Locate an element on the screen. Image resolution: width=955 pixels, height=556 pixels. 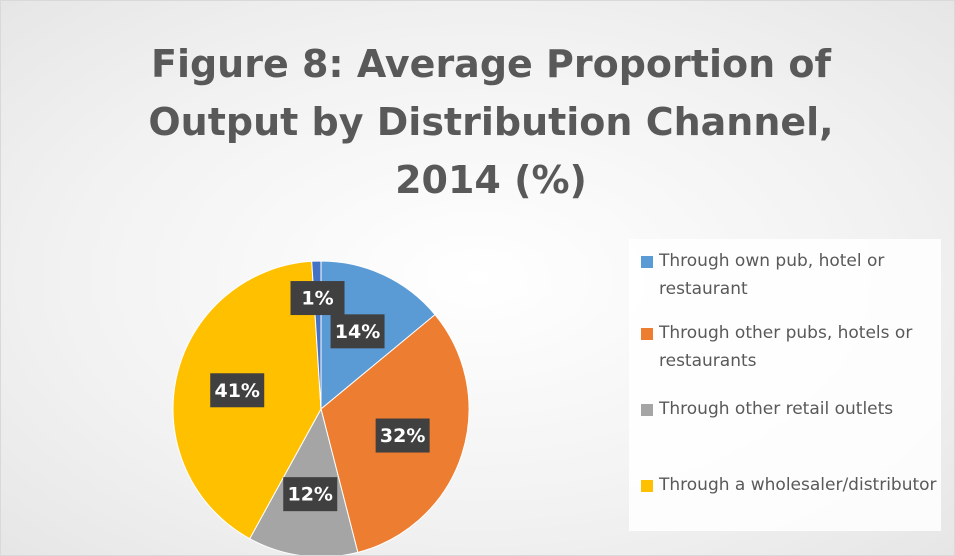
data-label-text: 14% is located at coordinates (357, 332).